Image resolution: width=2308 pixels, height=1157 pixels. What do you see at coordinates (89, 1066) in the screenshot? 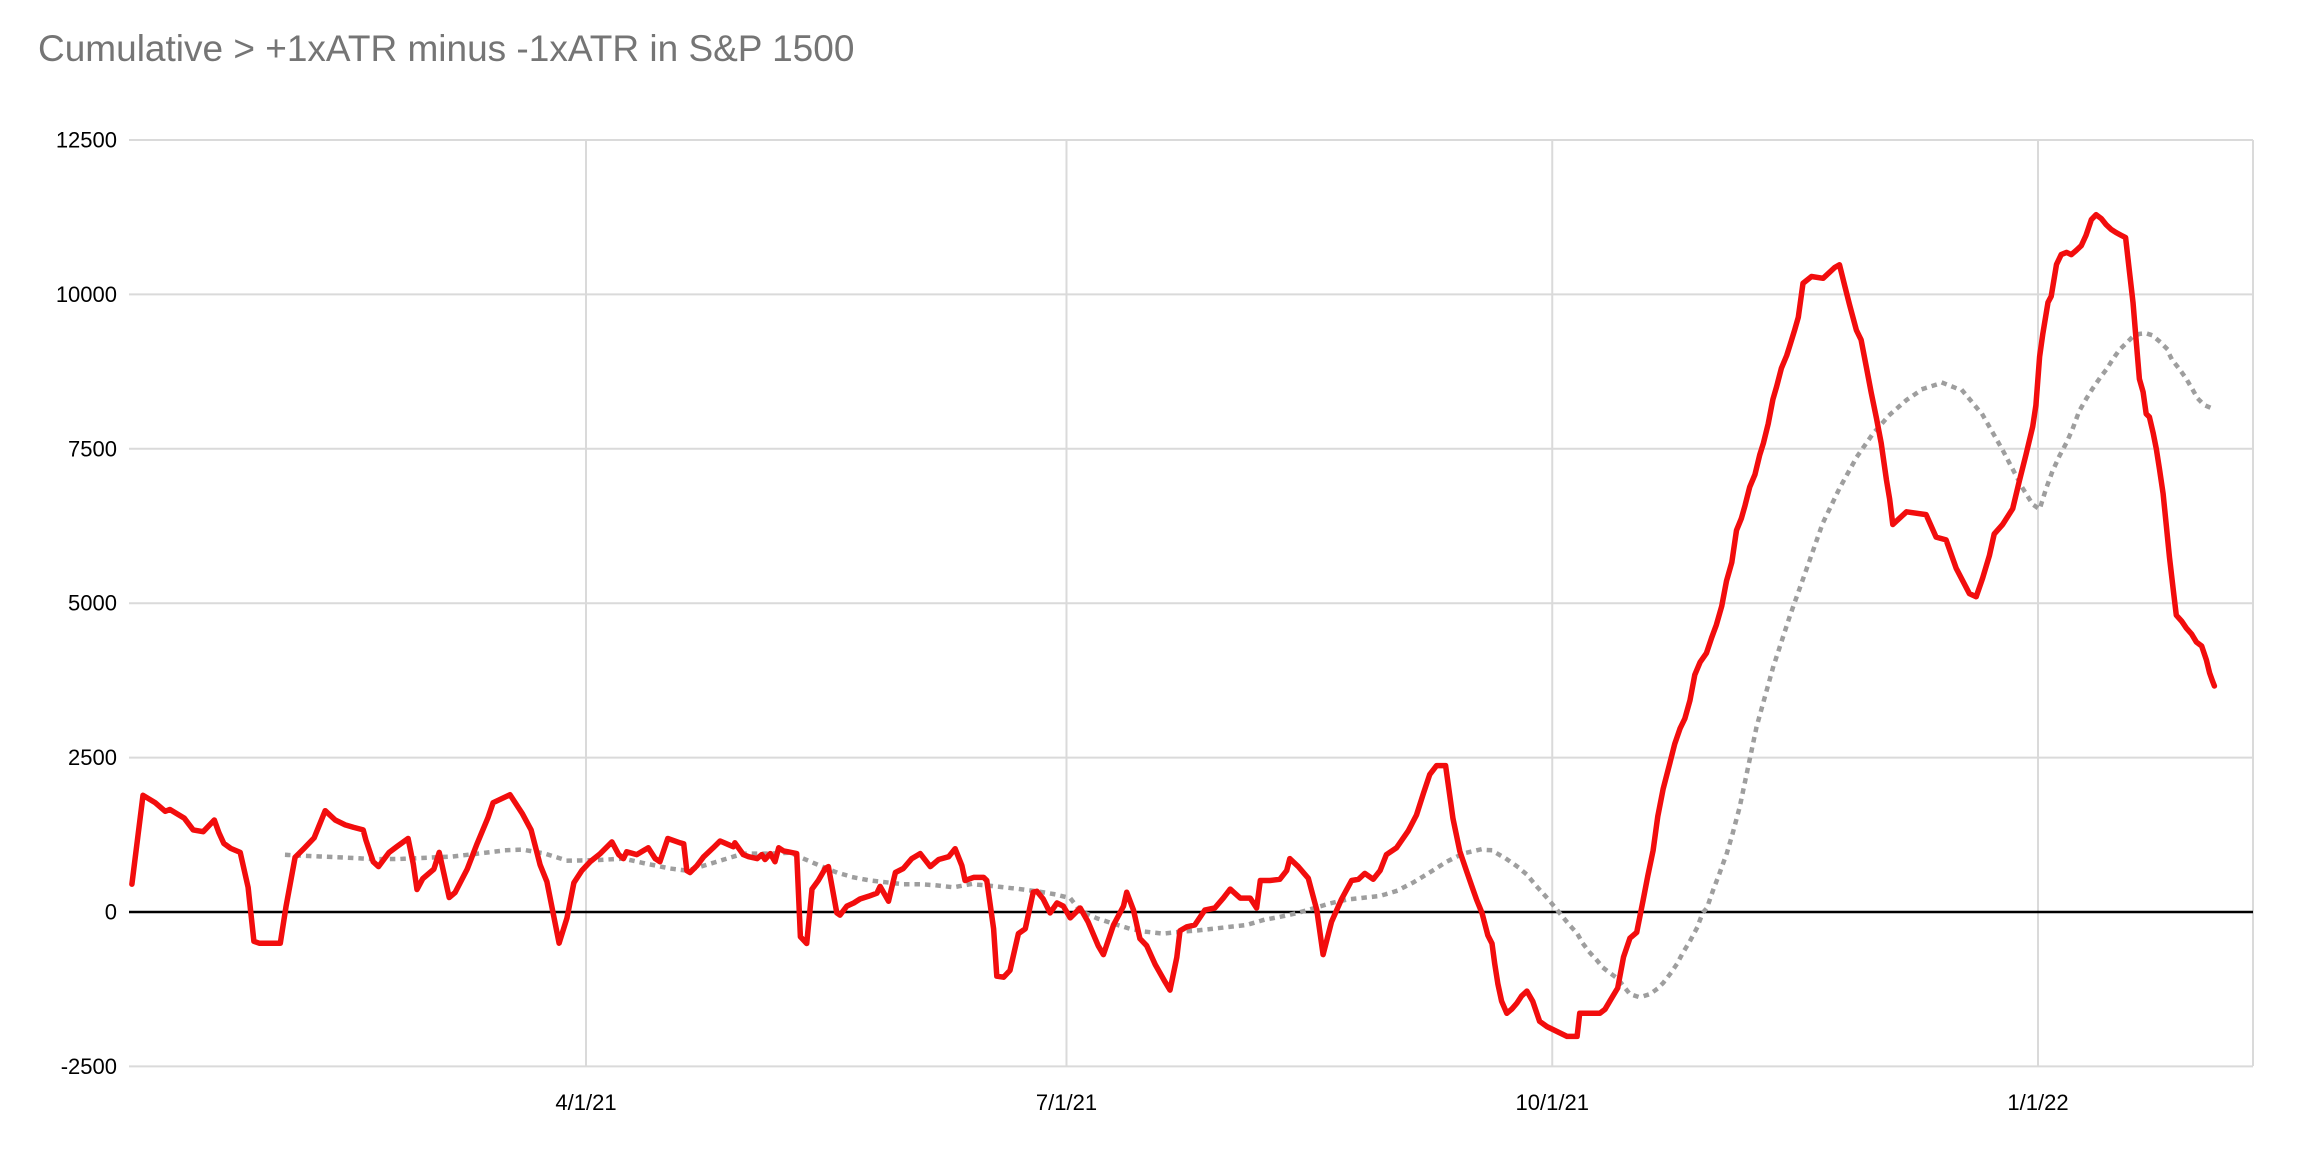
I see `y-axis-tick-label: -2500` at bounding box center [89, 1066].